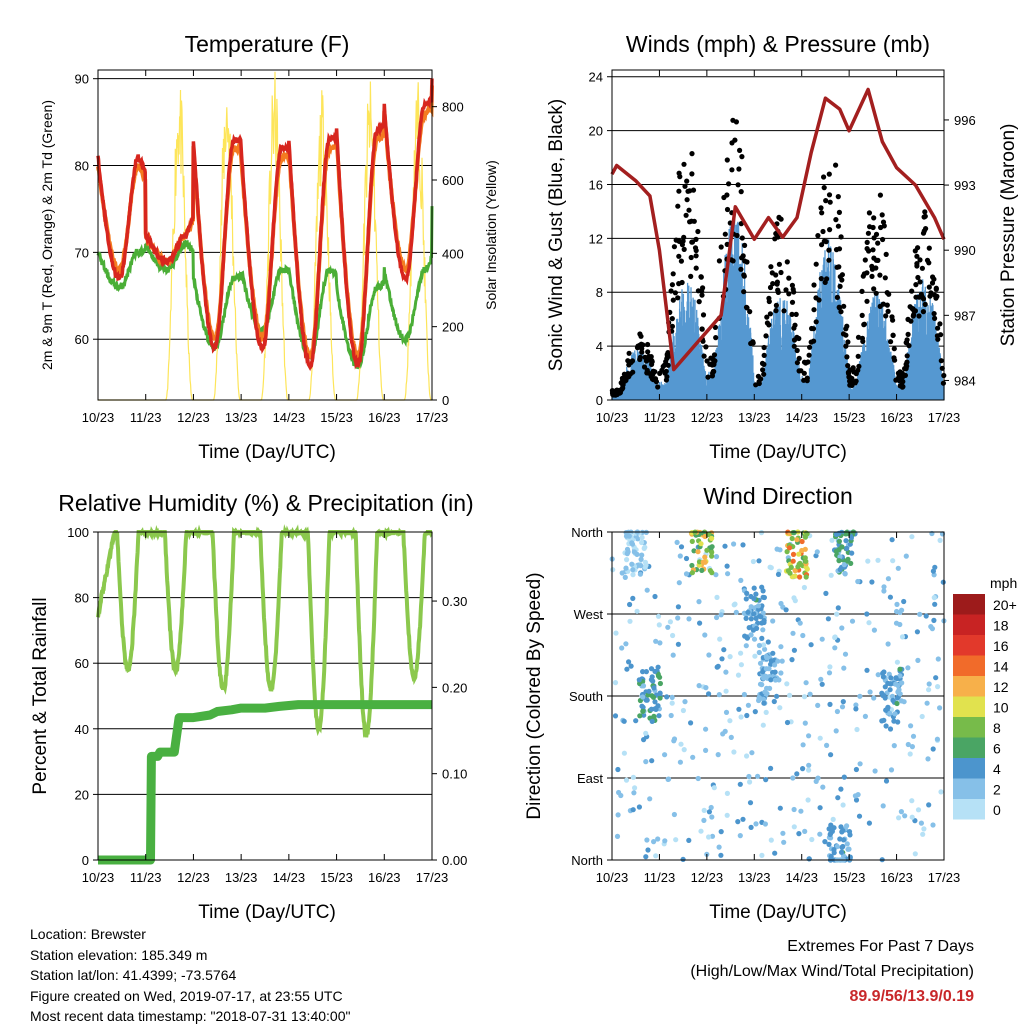  Describe the element at coordinates (969, 604) in the screenshot. I see `speed-legend-swatch` at that location.